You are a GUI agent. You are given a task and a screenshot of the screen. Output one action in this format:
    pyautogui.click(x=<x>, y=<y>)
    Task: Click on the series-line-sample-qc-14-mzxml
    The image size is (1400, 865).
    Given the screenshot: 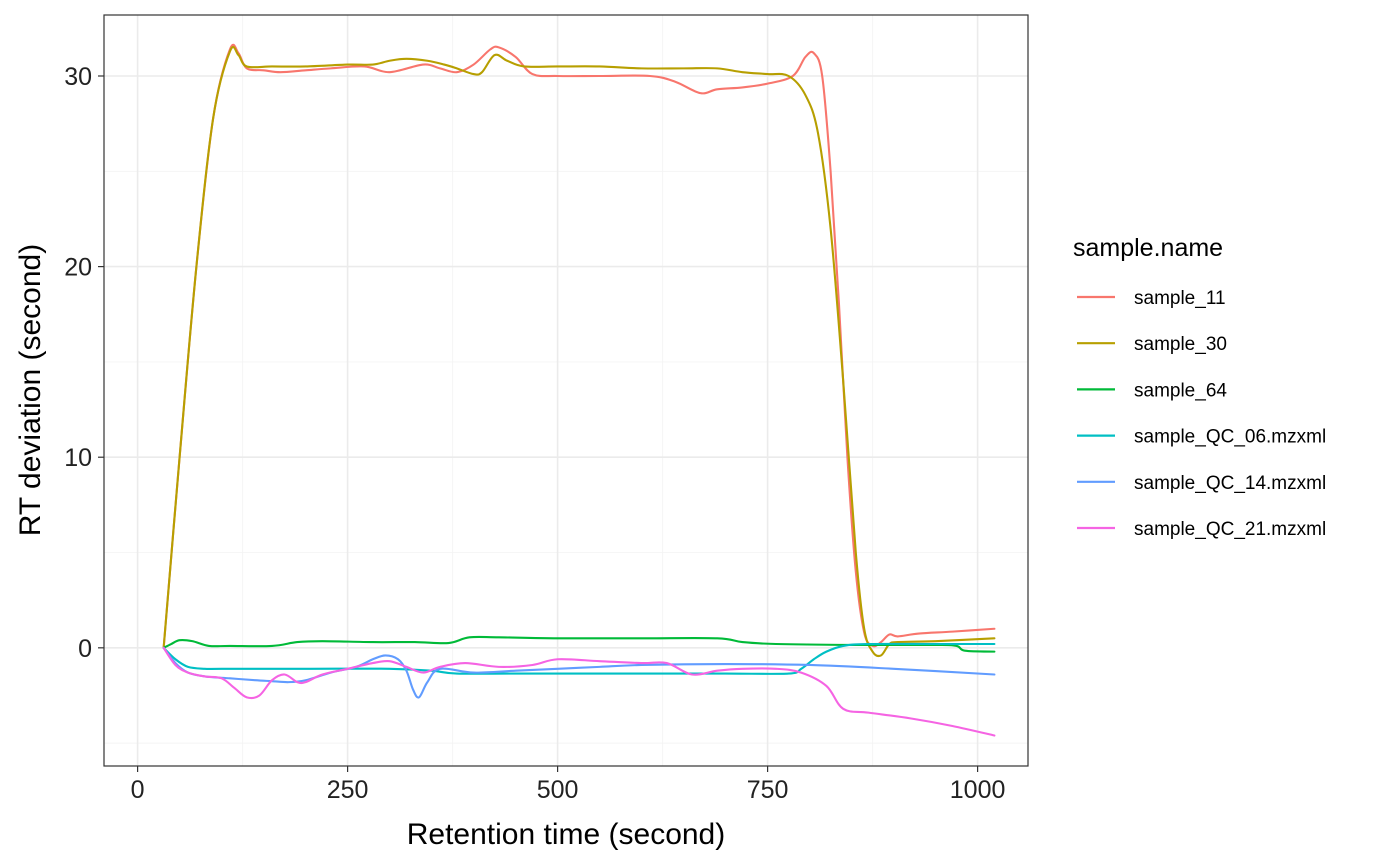 What is the action you would take?
    pyautogui.click(x=579, y=672)
    